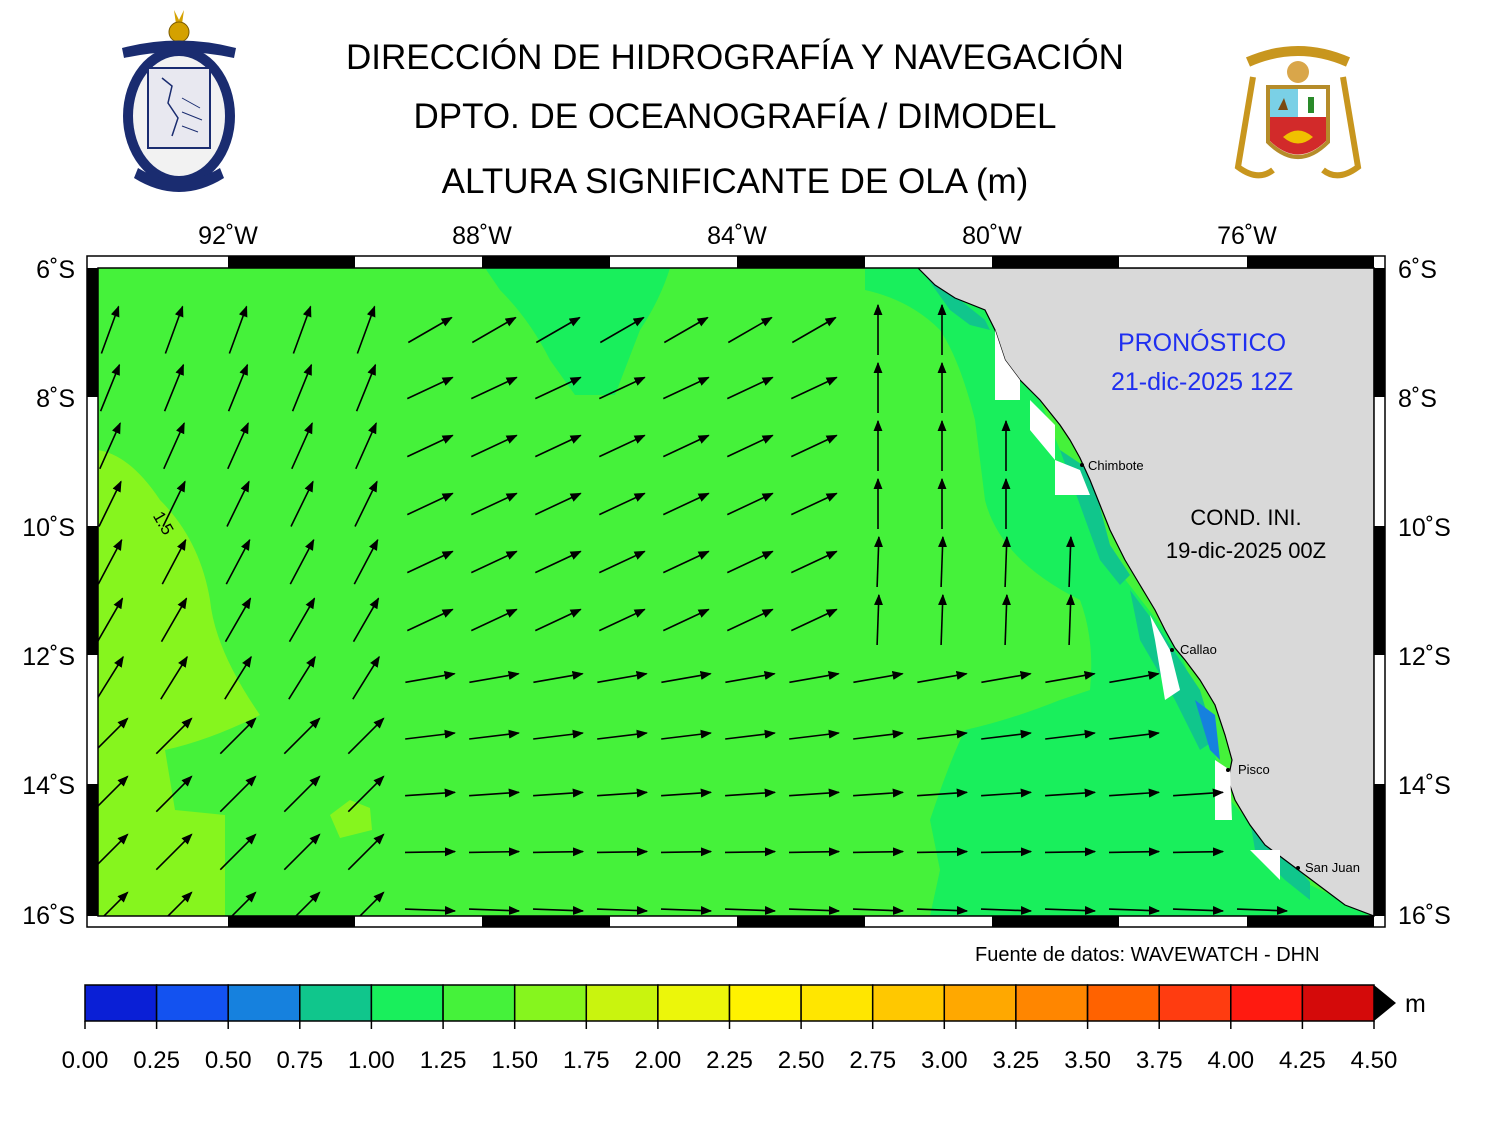 The image size is (1487, 1125). Describe the element at coordinates (1424, 528) in the screenshot. I see `lat-label: 10˚S` at that location.